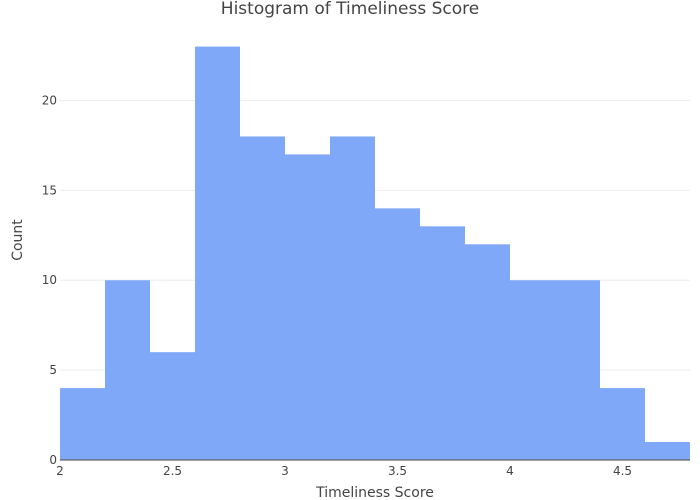 The image size is (700, 500). I want to click on y-axis-ticks: 0 5 10 15 20, so click(49, 280).